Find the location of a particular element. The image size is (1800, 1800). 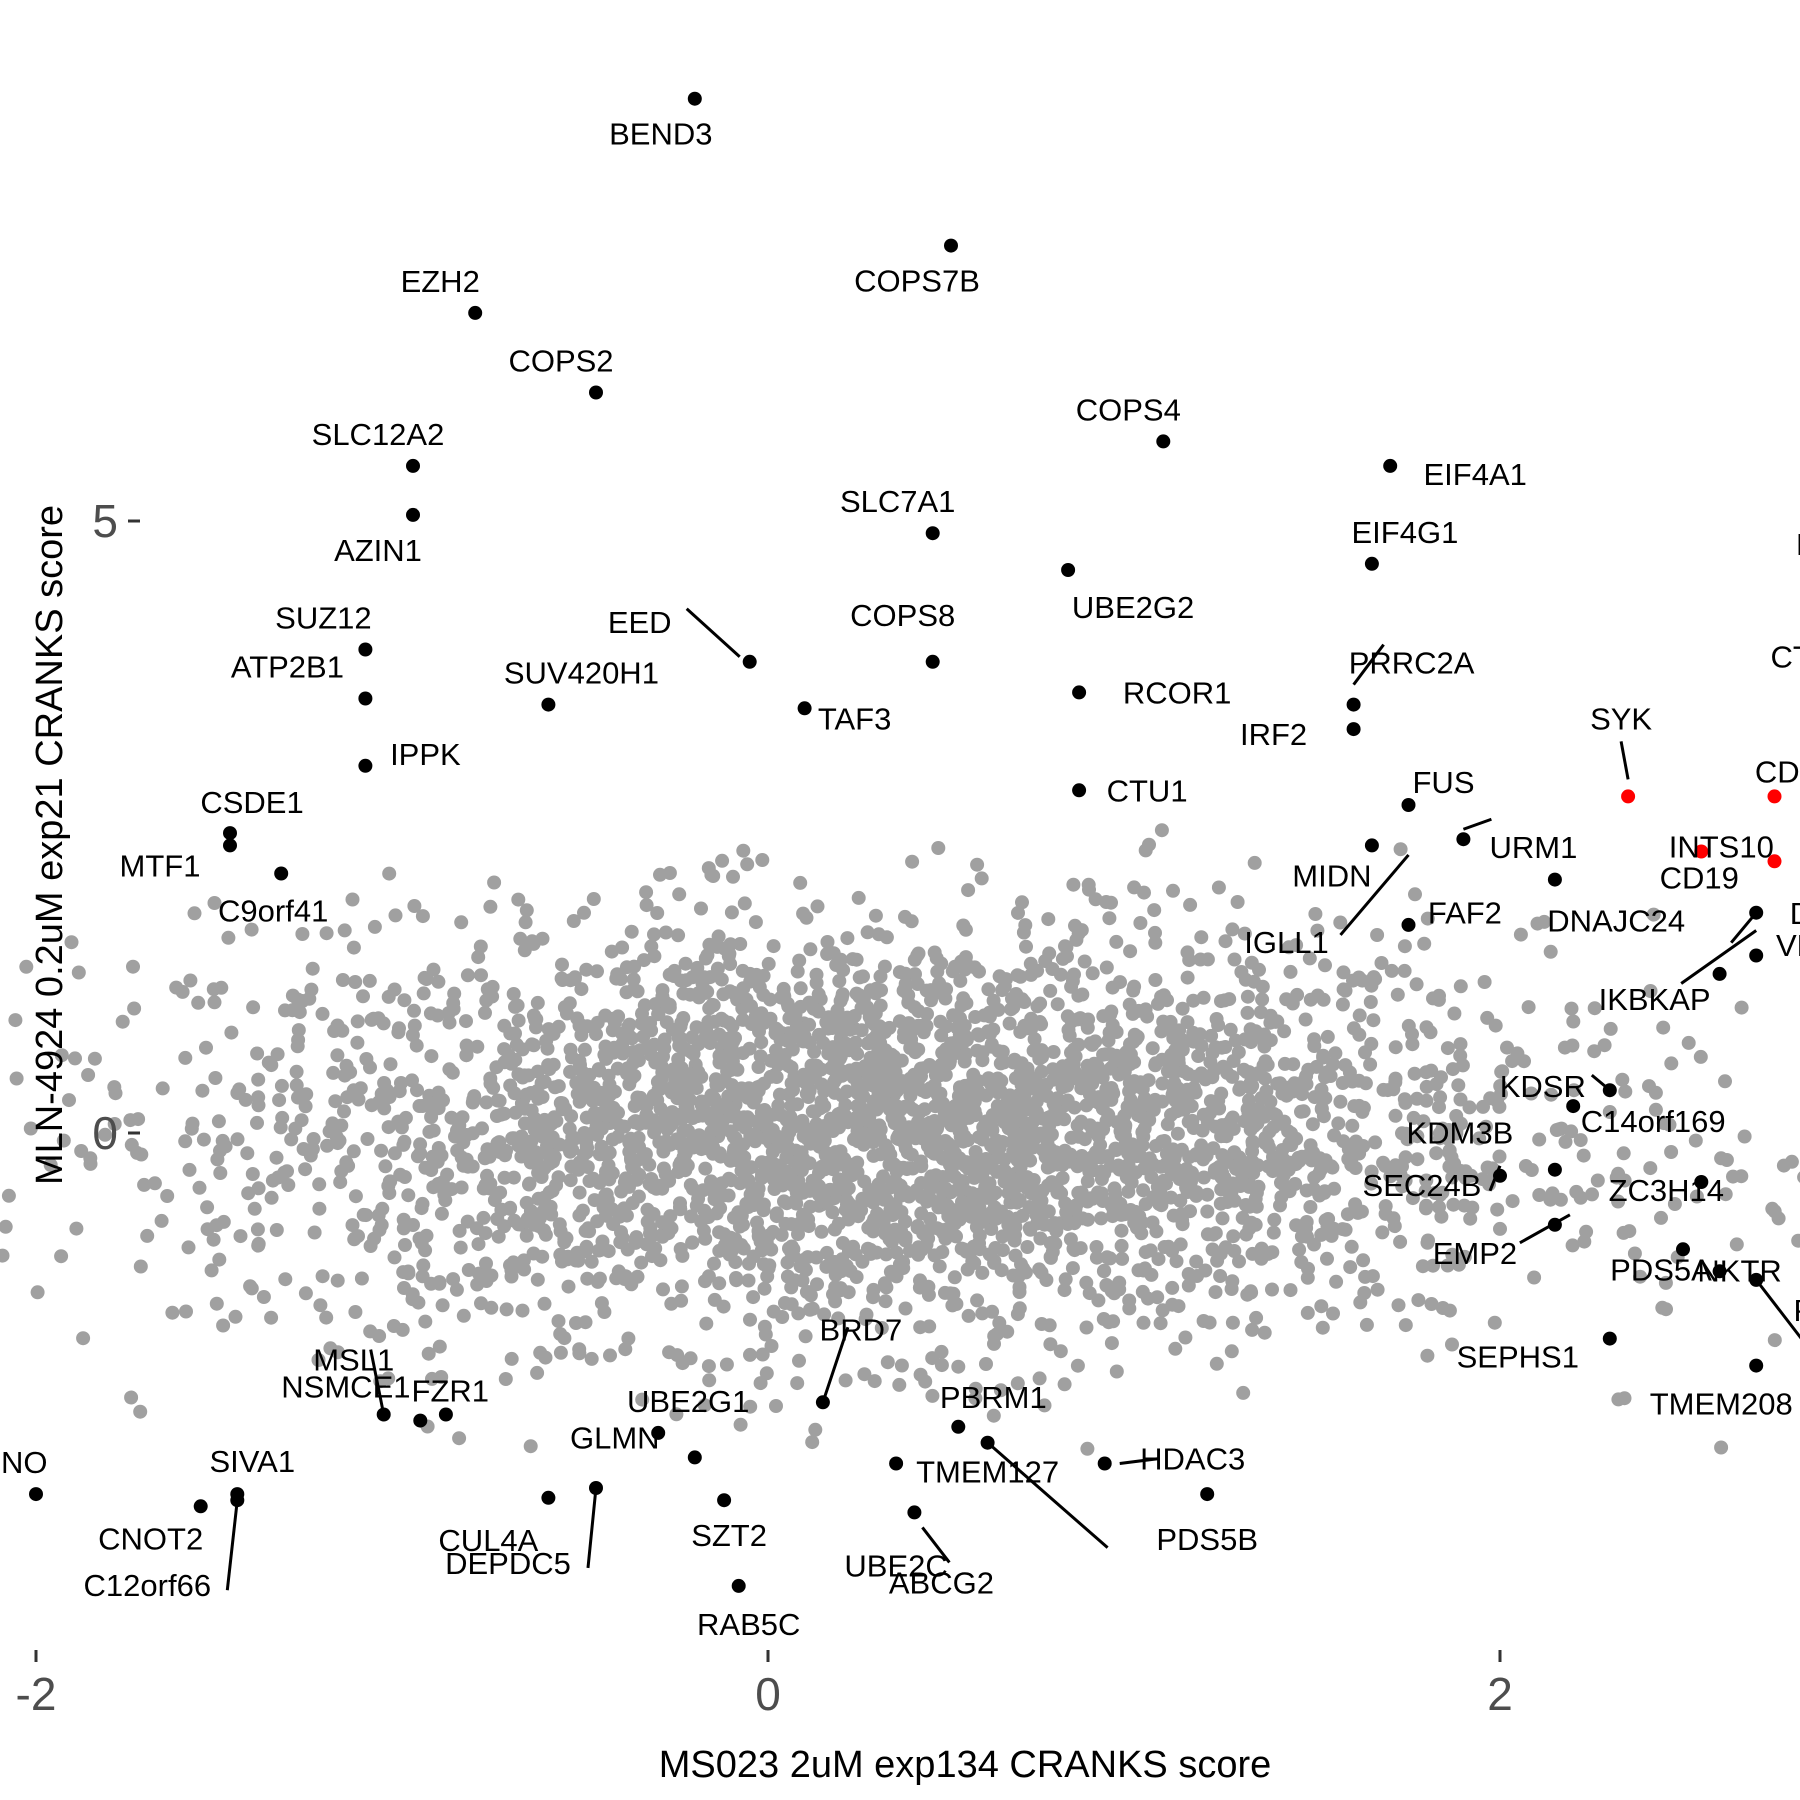

data-point-abcg2 is located at coordinates (914, 1512).